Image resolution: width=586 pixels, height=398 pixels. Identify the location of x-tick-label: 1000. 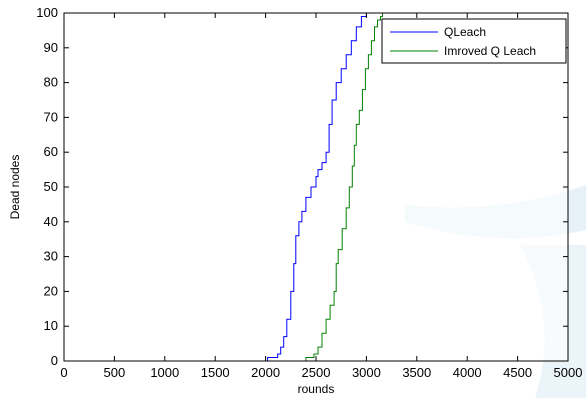
(164, 372).